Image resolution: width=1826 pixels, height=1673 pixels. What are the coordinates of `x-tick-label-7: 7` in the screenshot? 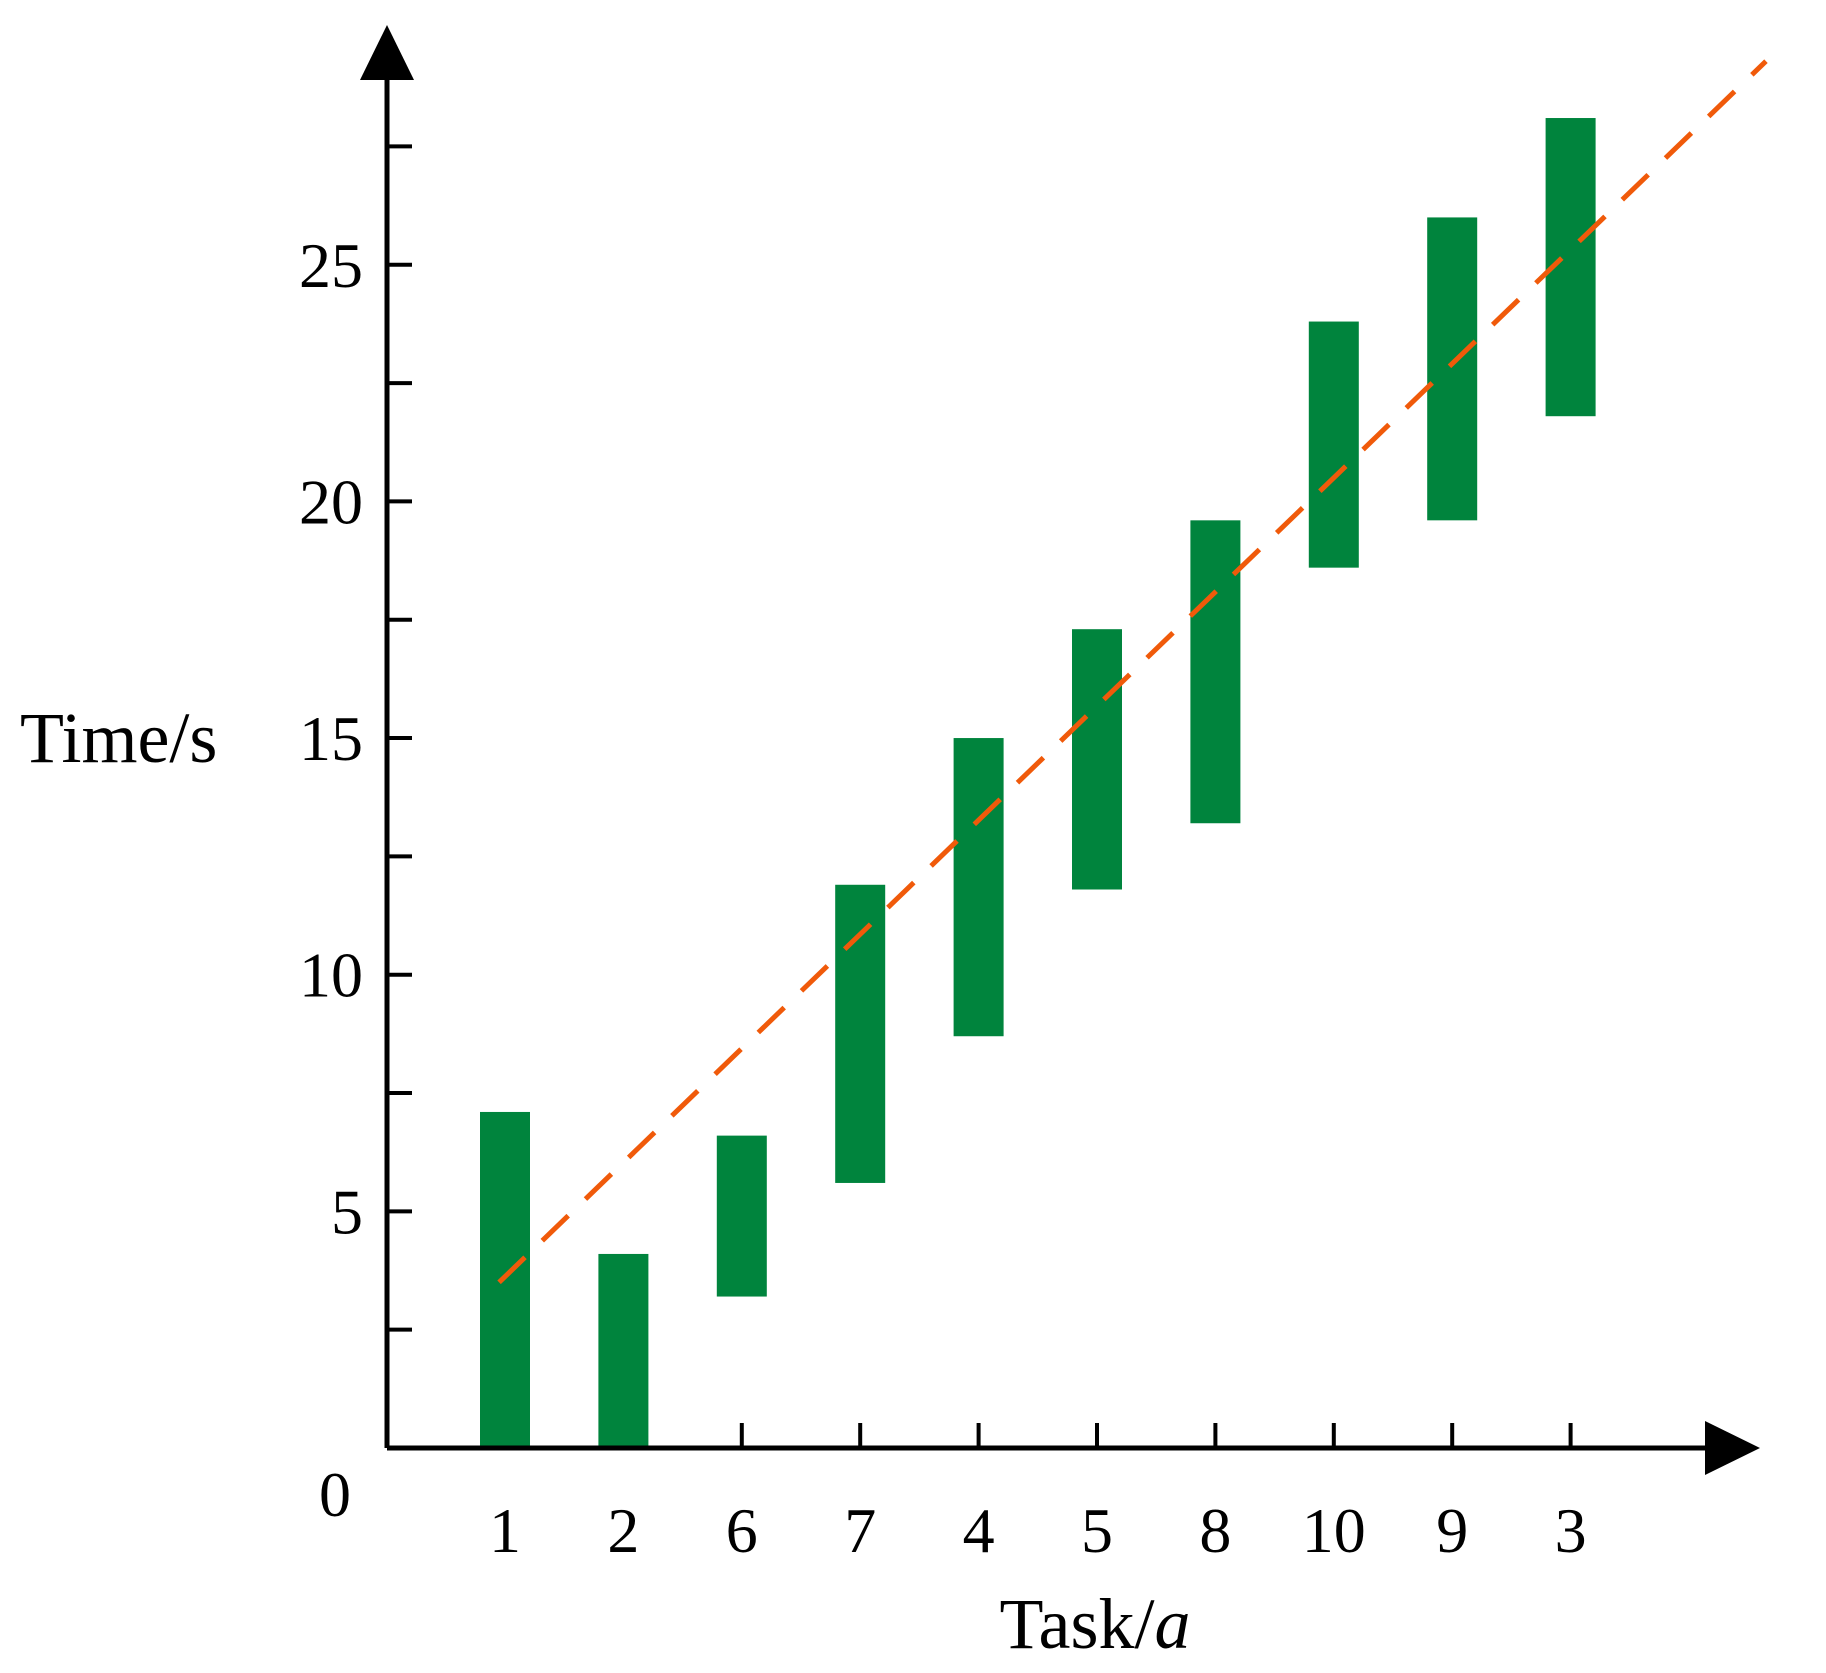 It's located at (860, 1530).